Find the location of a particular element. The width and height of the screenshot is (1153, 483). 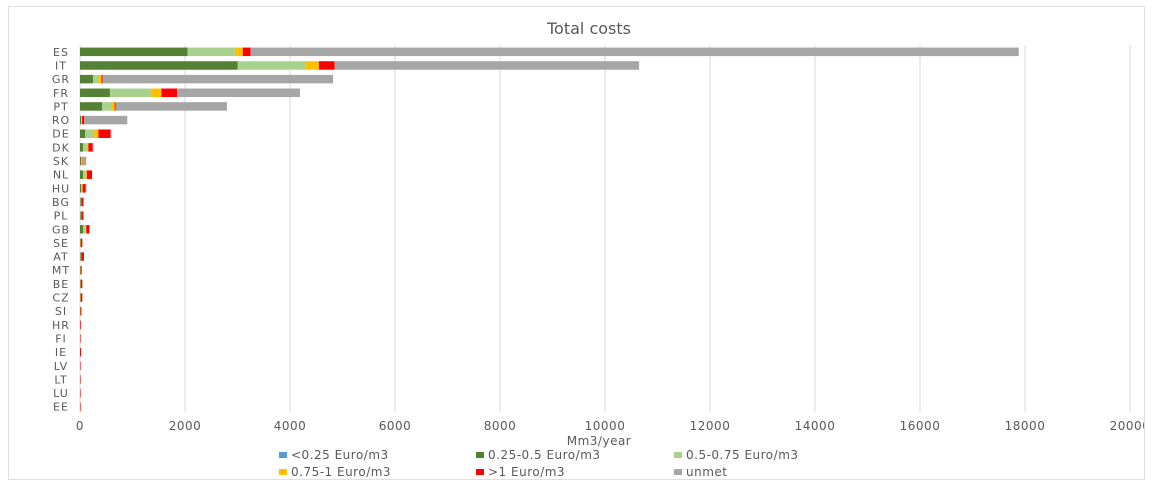

category-label: GR is located at coordinates (61, 79).